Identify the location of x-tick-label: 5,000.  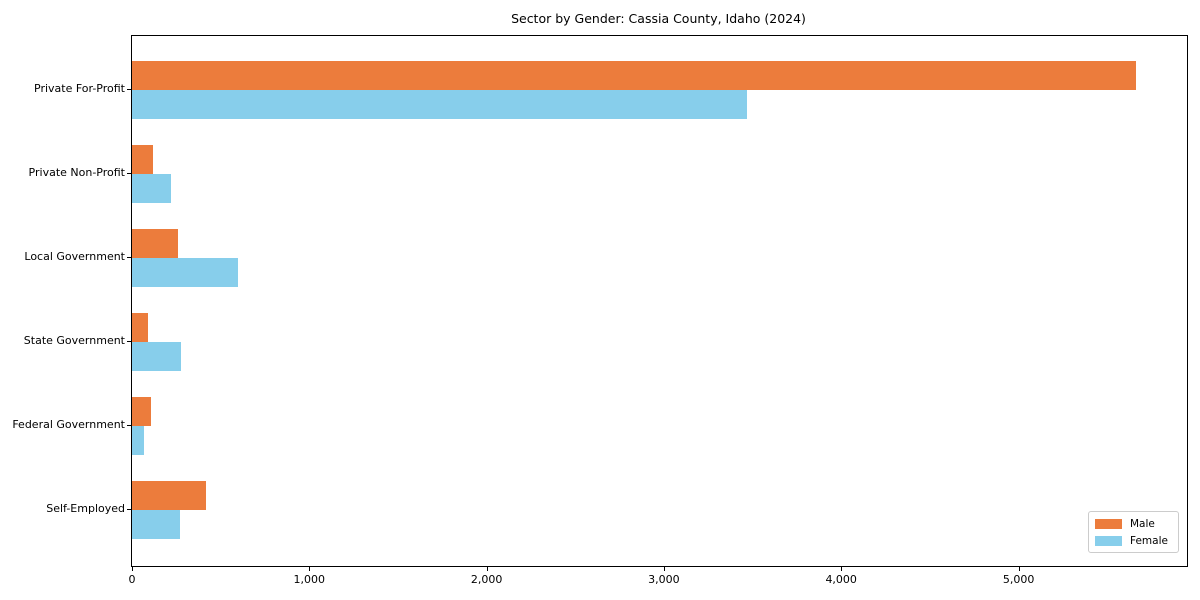
(1018, 579).